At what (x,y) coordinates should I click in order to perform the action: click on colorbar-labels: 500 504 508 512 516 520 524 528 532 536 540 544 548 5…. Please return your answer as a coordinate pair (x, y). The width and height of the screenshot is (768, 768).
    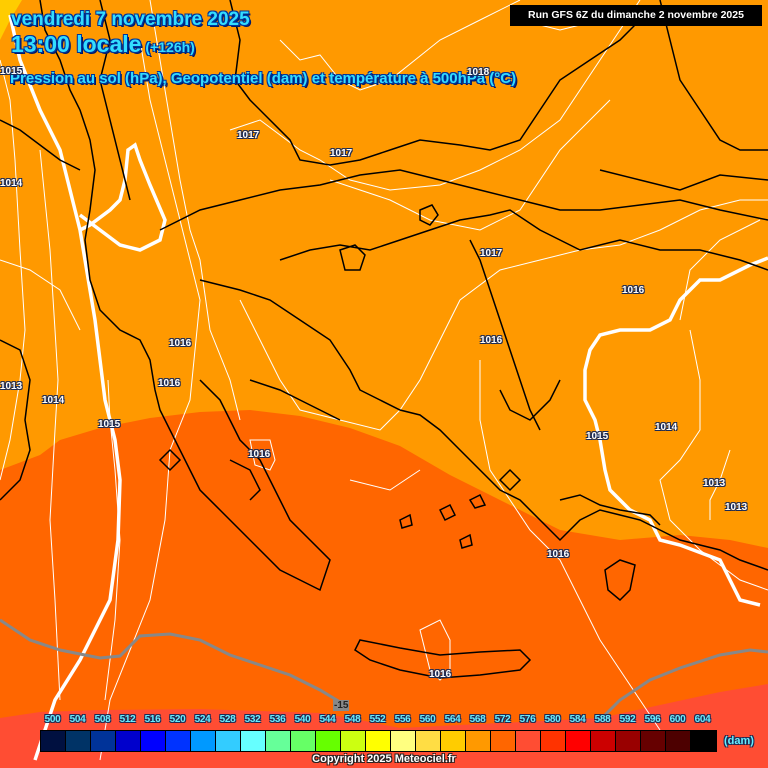
    Looking at the image, I should click on (377, 719).